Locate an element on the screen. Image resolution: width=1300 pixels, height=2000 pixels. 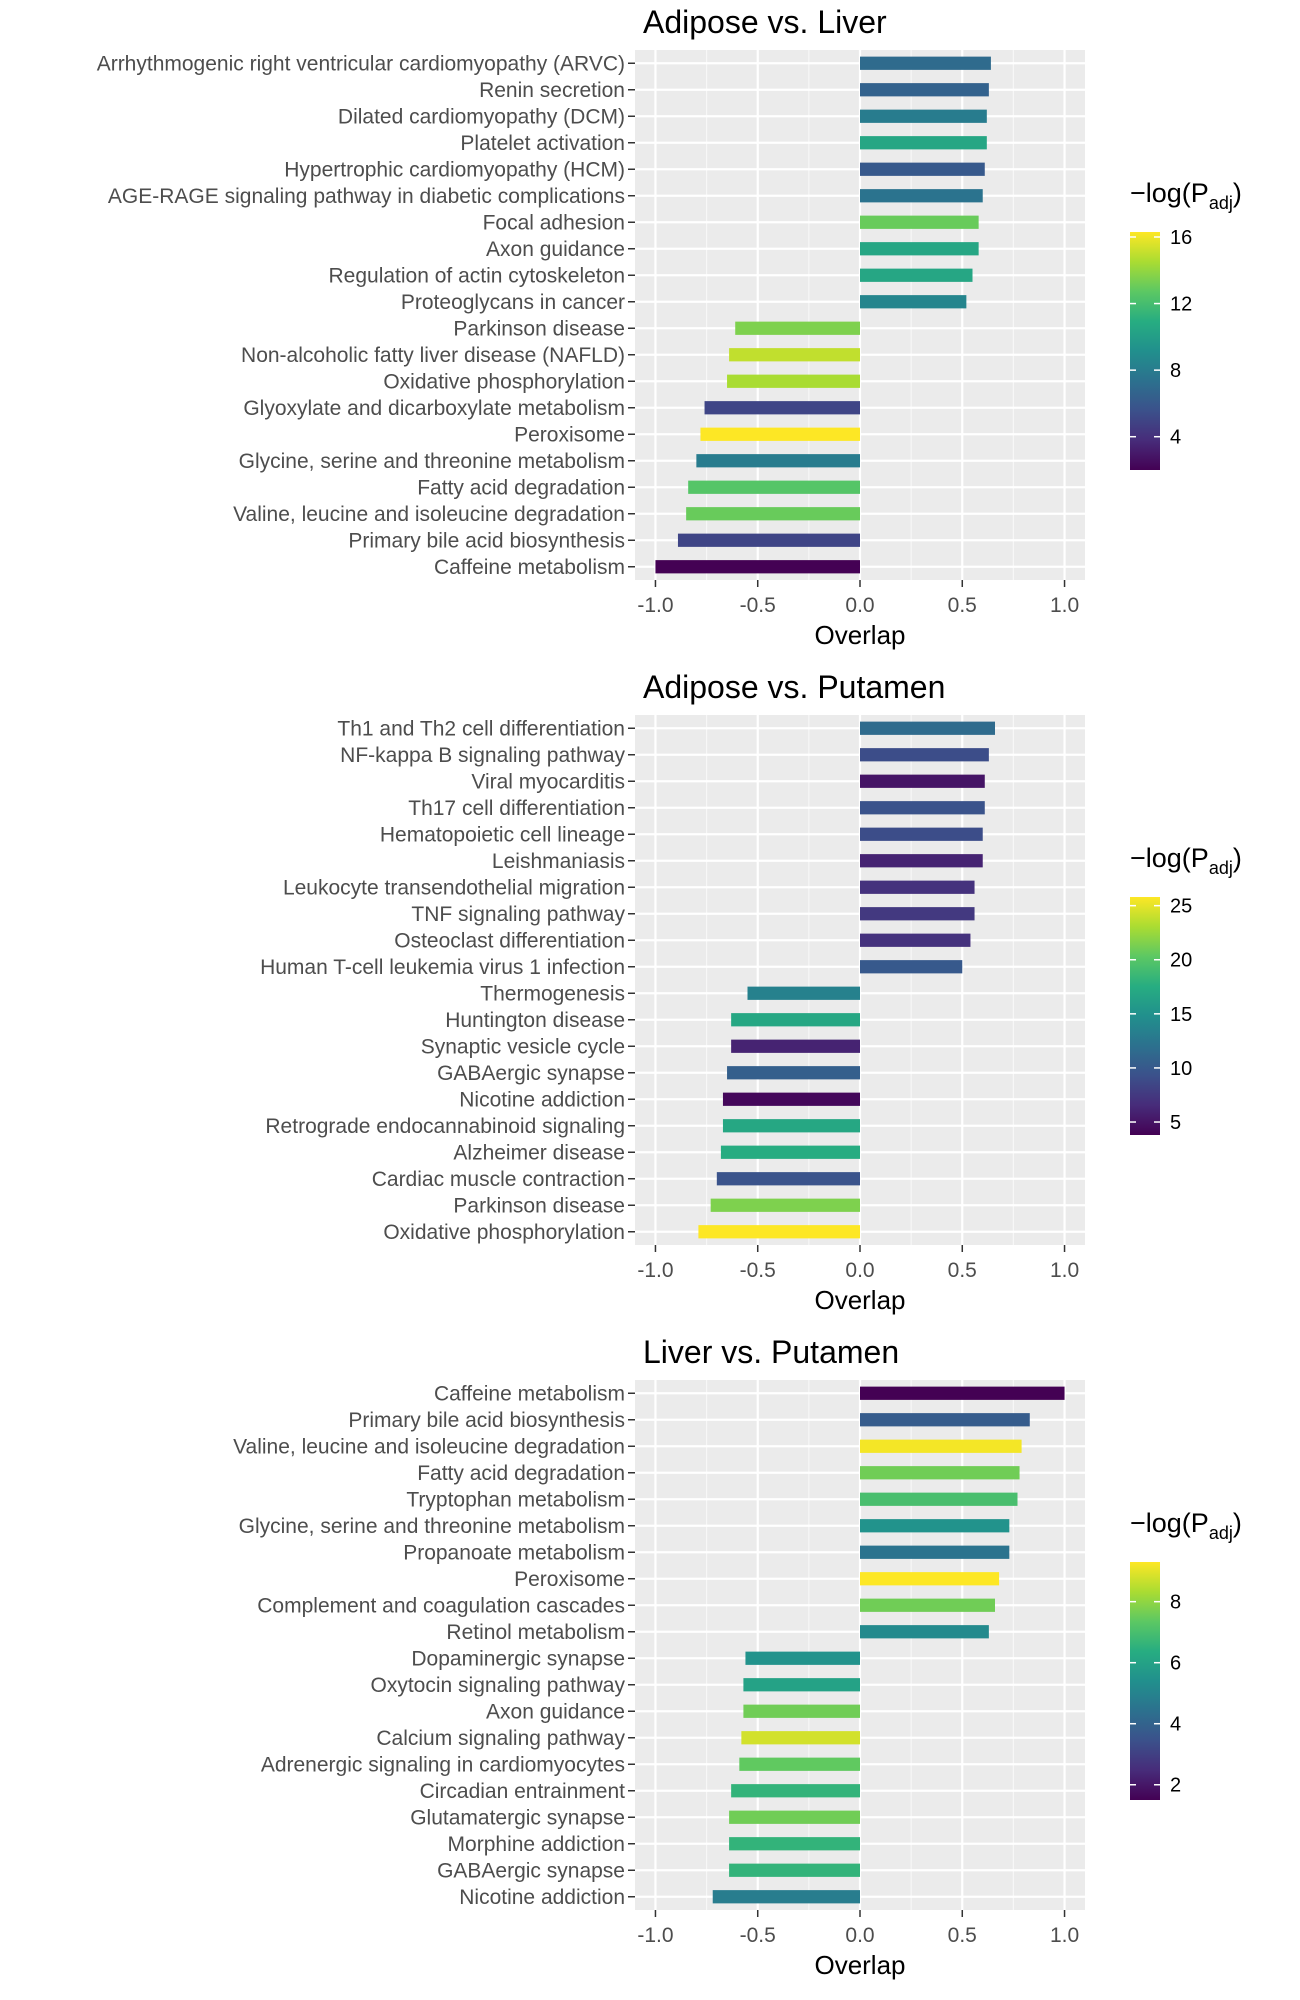
category-label: Adrenergic signaling in cardiomyocytes is located at coordinates (443, 1764).